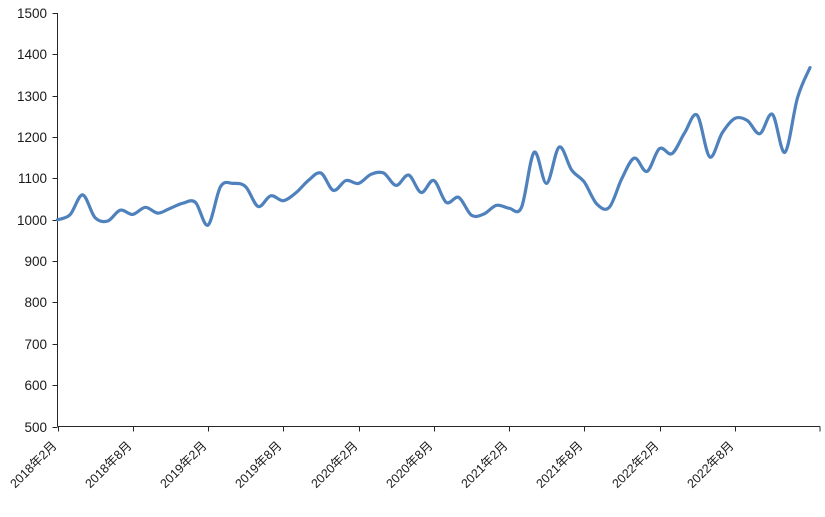 Image resolution: width=825 pixels, height=517 pixels. I want to click on y-axis-labels: 500 600 700 800 900 1000 1100 1200 1300 1400 1500, so click(32, 220).